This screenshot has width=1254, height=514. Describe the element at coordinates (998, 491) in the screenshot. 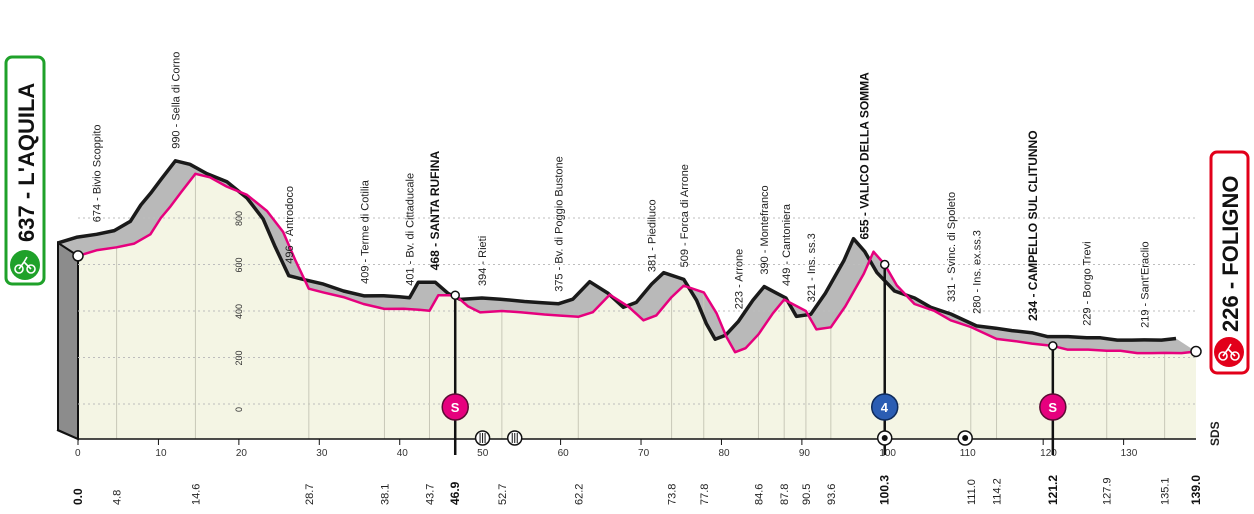

I see `km-label: 114.2` at that location.